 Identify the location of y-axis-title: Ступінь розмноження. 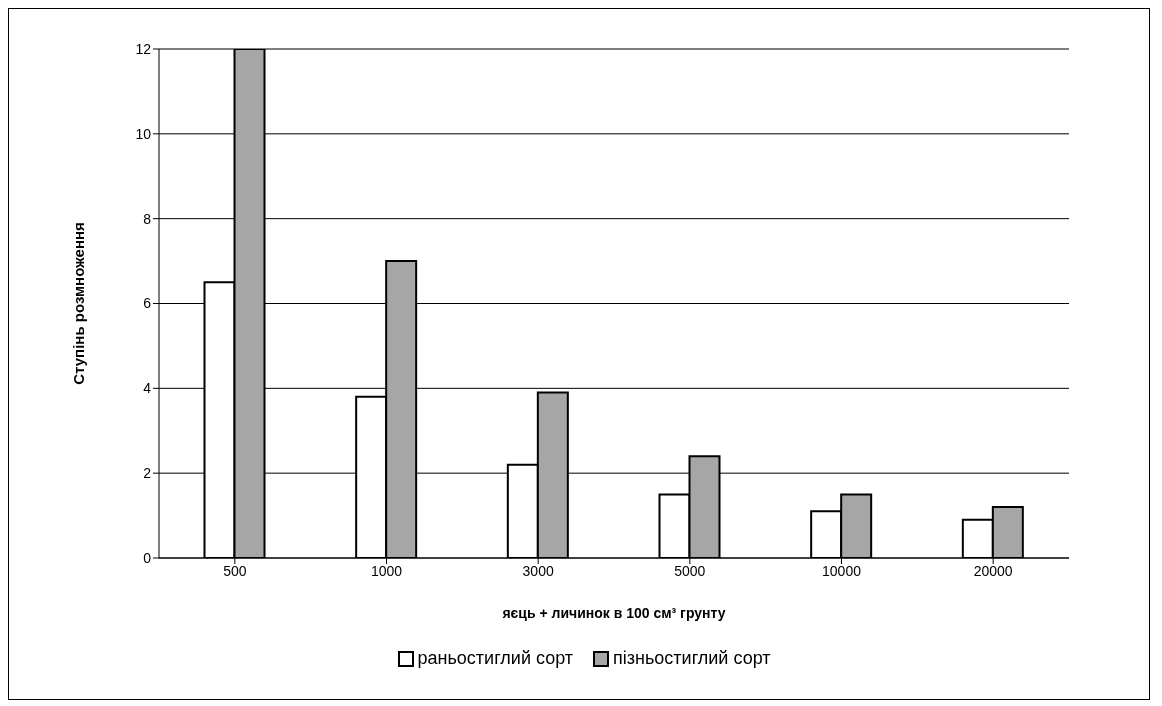
(79, 303).